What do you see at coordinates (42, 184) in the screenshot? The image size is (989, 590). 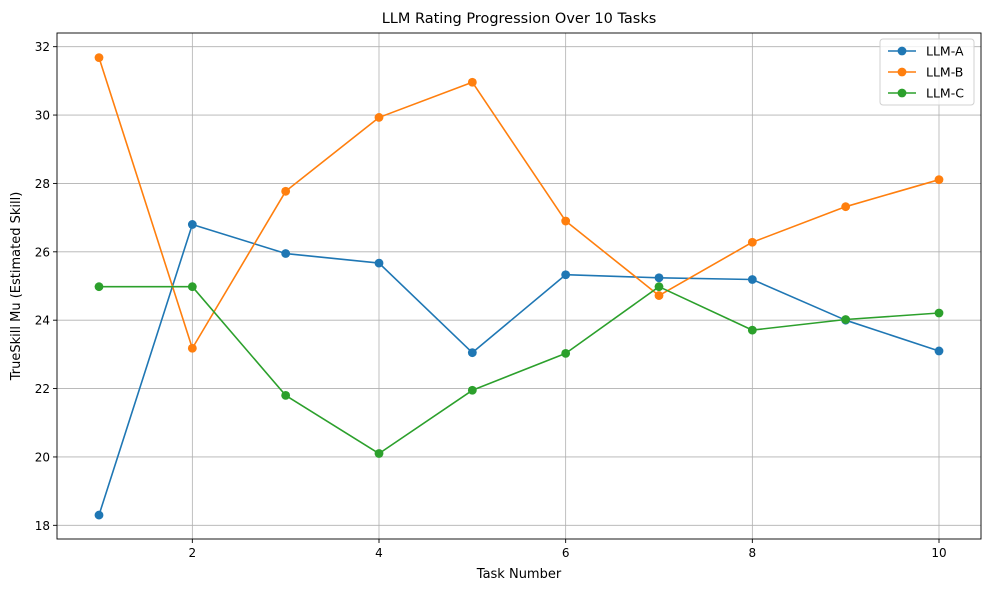 I see `y-tick-label: 28` at bounding box center [42, 184].